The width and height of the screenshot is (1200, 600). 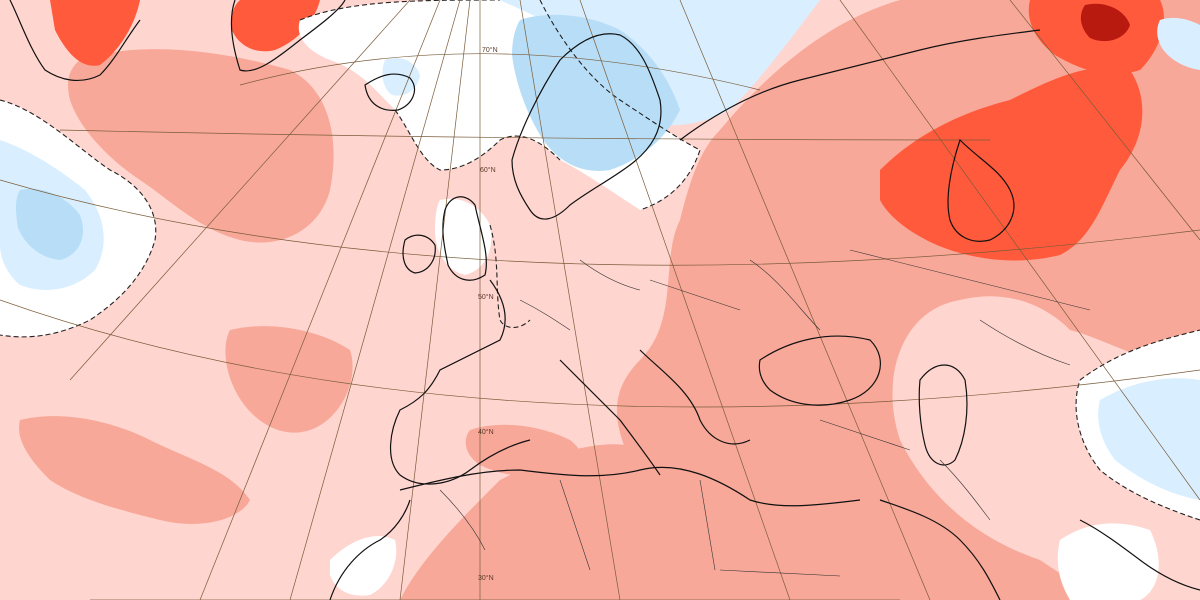 What do you see at coordinates (375, 300) in the screenshot?
I see `meridian-w20` at bounding box center [375, 300].